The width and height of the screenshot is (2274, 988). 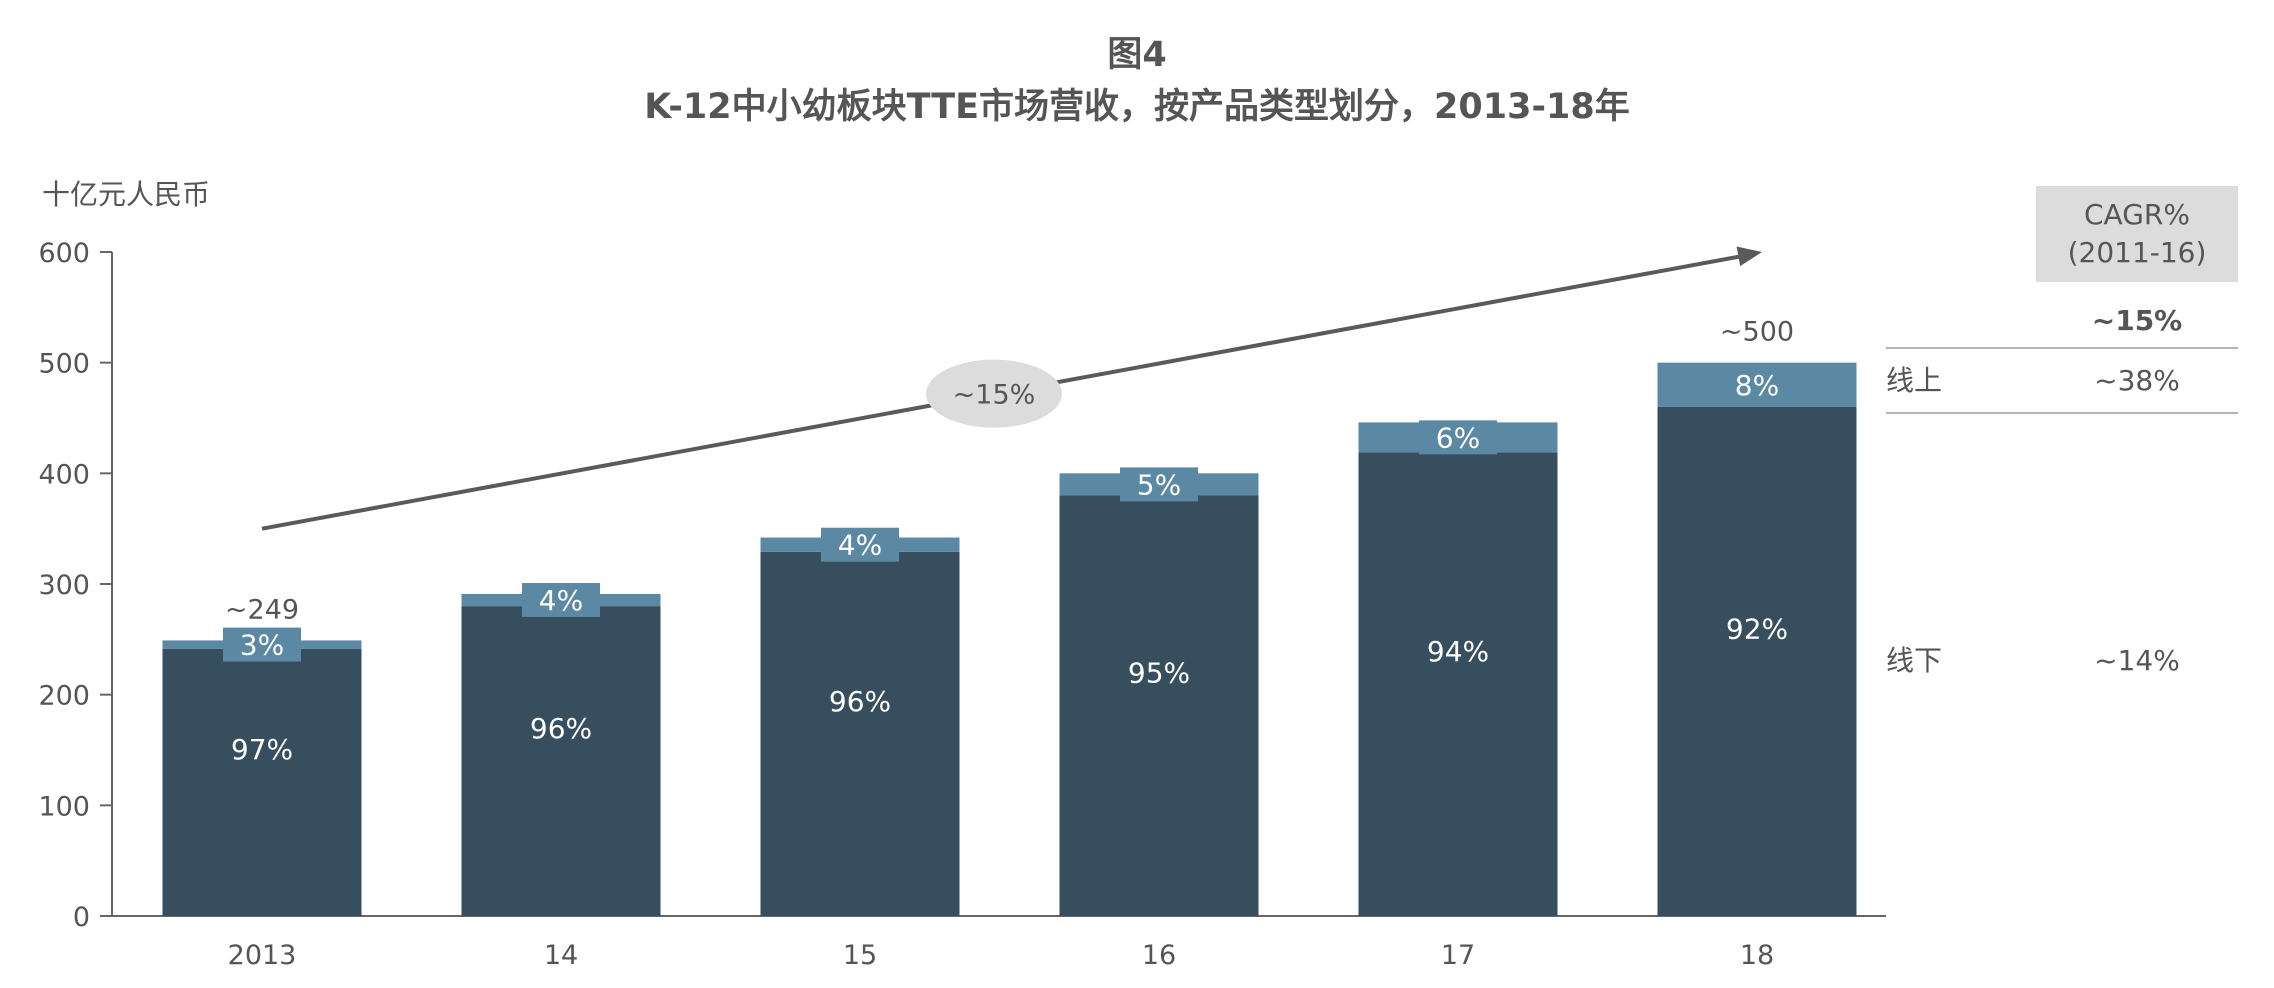 I want to click on y-axis-label: 十亿元人民币, so click(x=126, y=194).